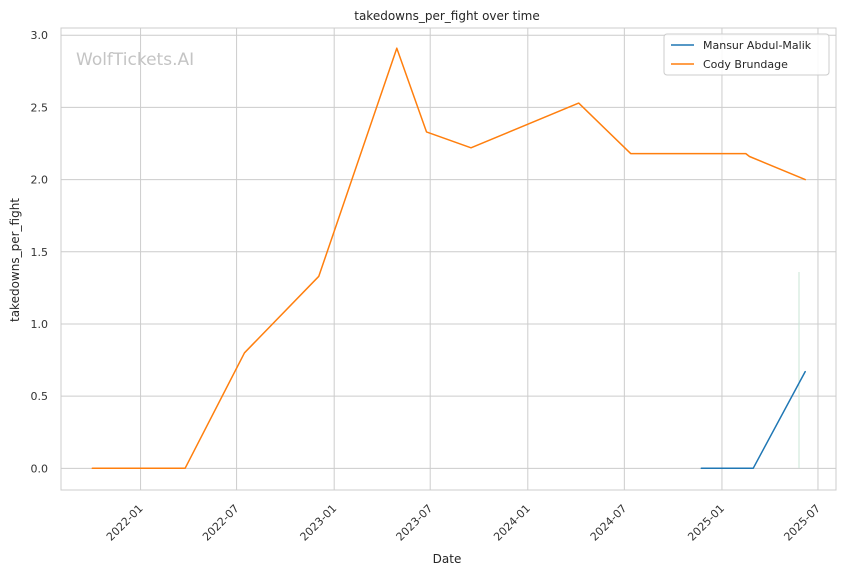 The width and height of the screenshot is (844, 575). I want to click on y-tick-label: 0.5, so click(40, 396).